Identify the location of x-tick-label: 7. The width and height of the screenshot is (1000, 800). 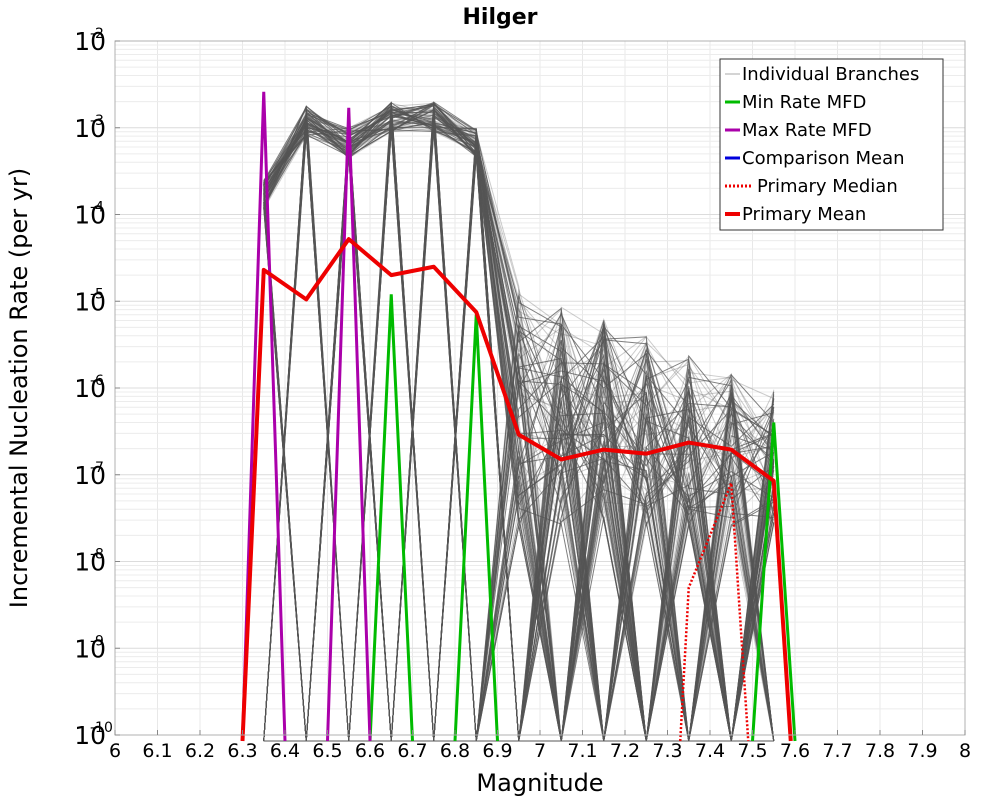
(540, 751).